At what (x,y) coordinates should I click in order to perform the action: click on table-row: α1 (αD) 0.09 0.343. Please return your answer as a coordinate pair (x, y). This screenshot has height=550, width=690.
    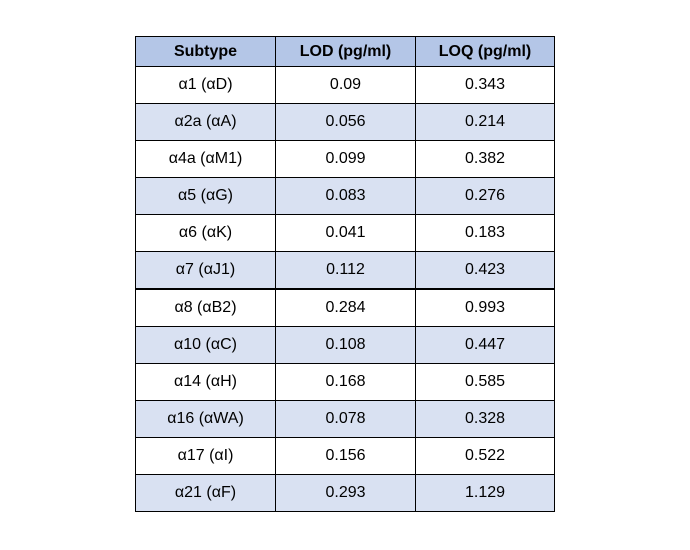
    Looking at the image, I should click on (345, 85).